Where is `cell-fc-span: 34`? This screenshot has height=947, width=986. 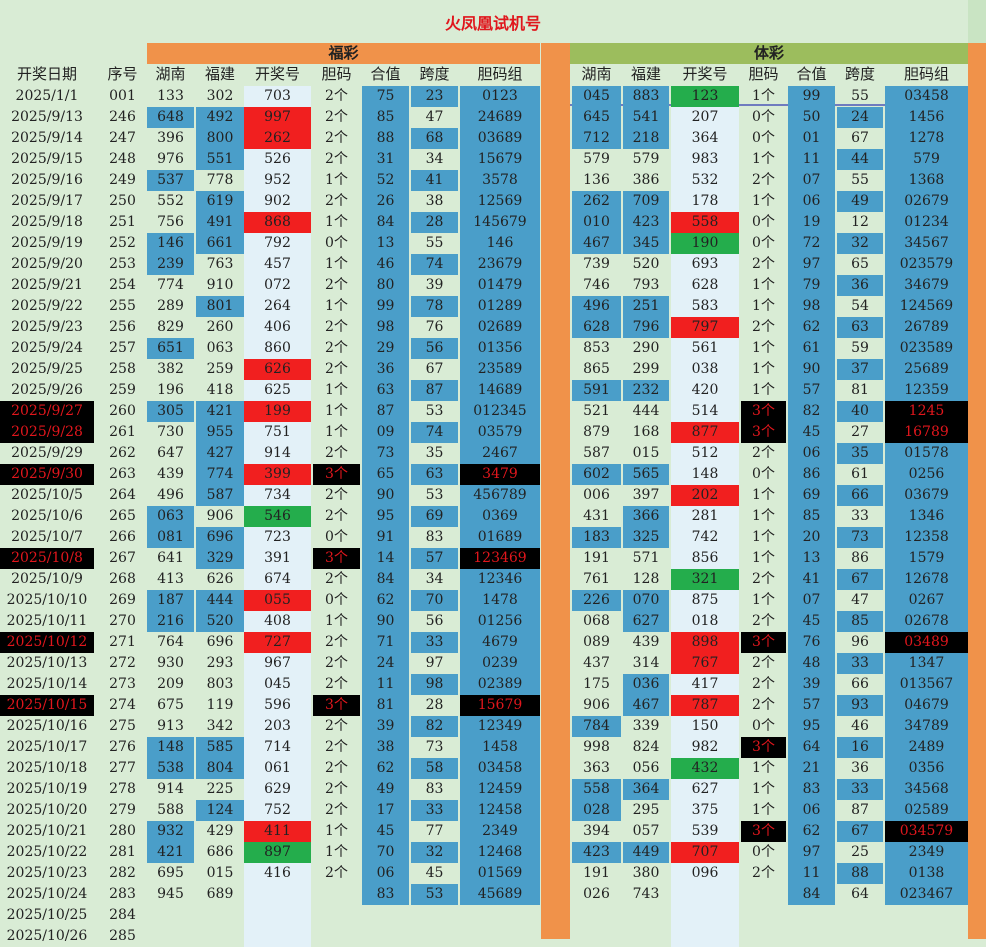 cell-fc-span: 34 is located at coordinates (434, 579).